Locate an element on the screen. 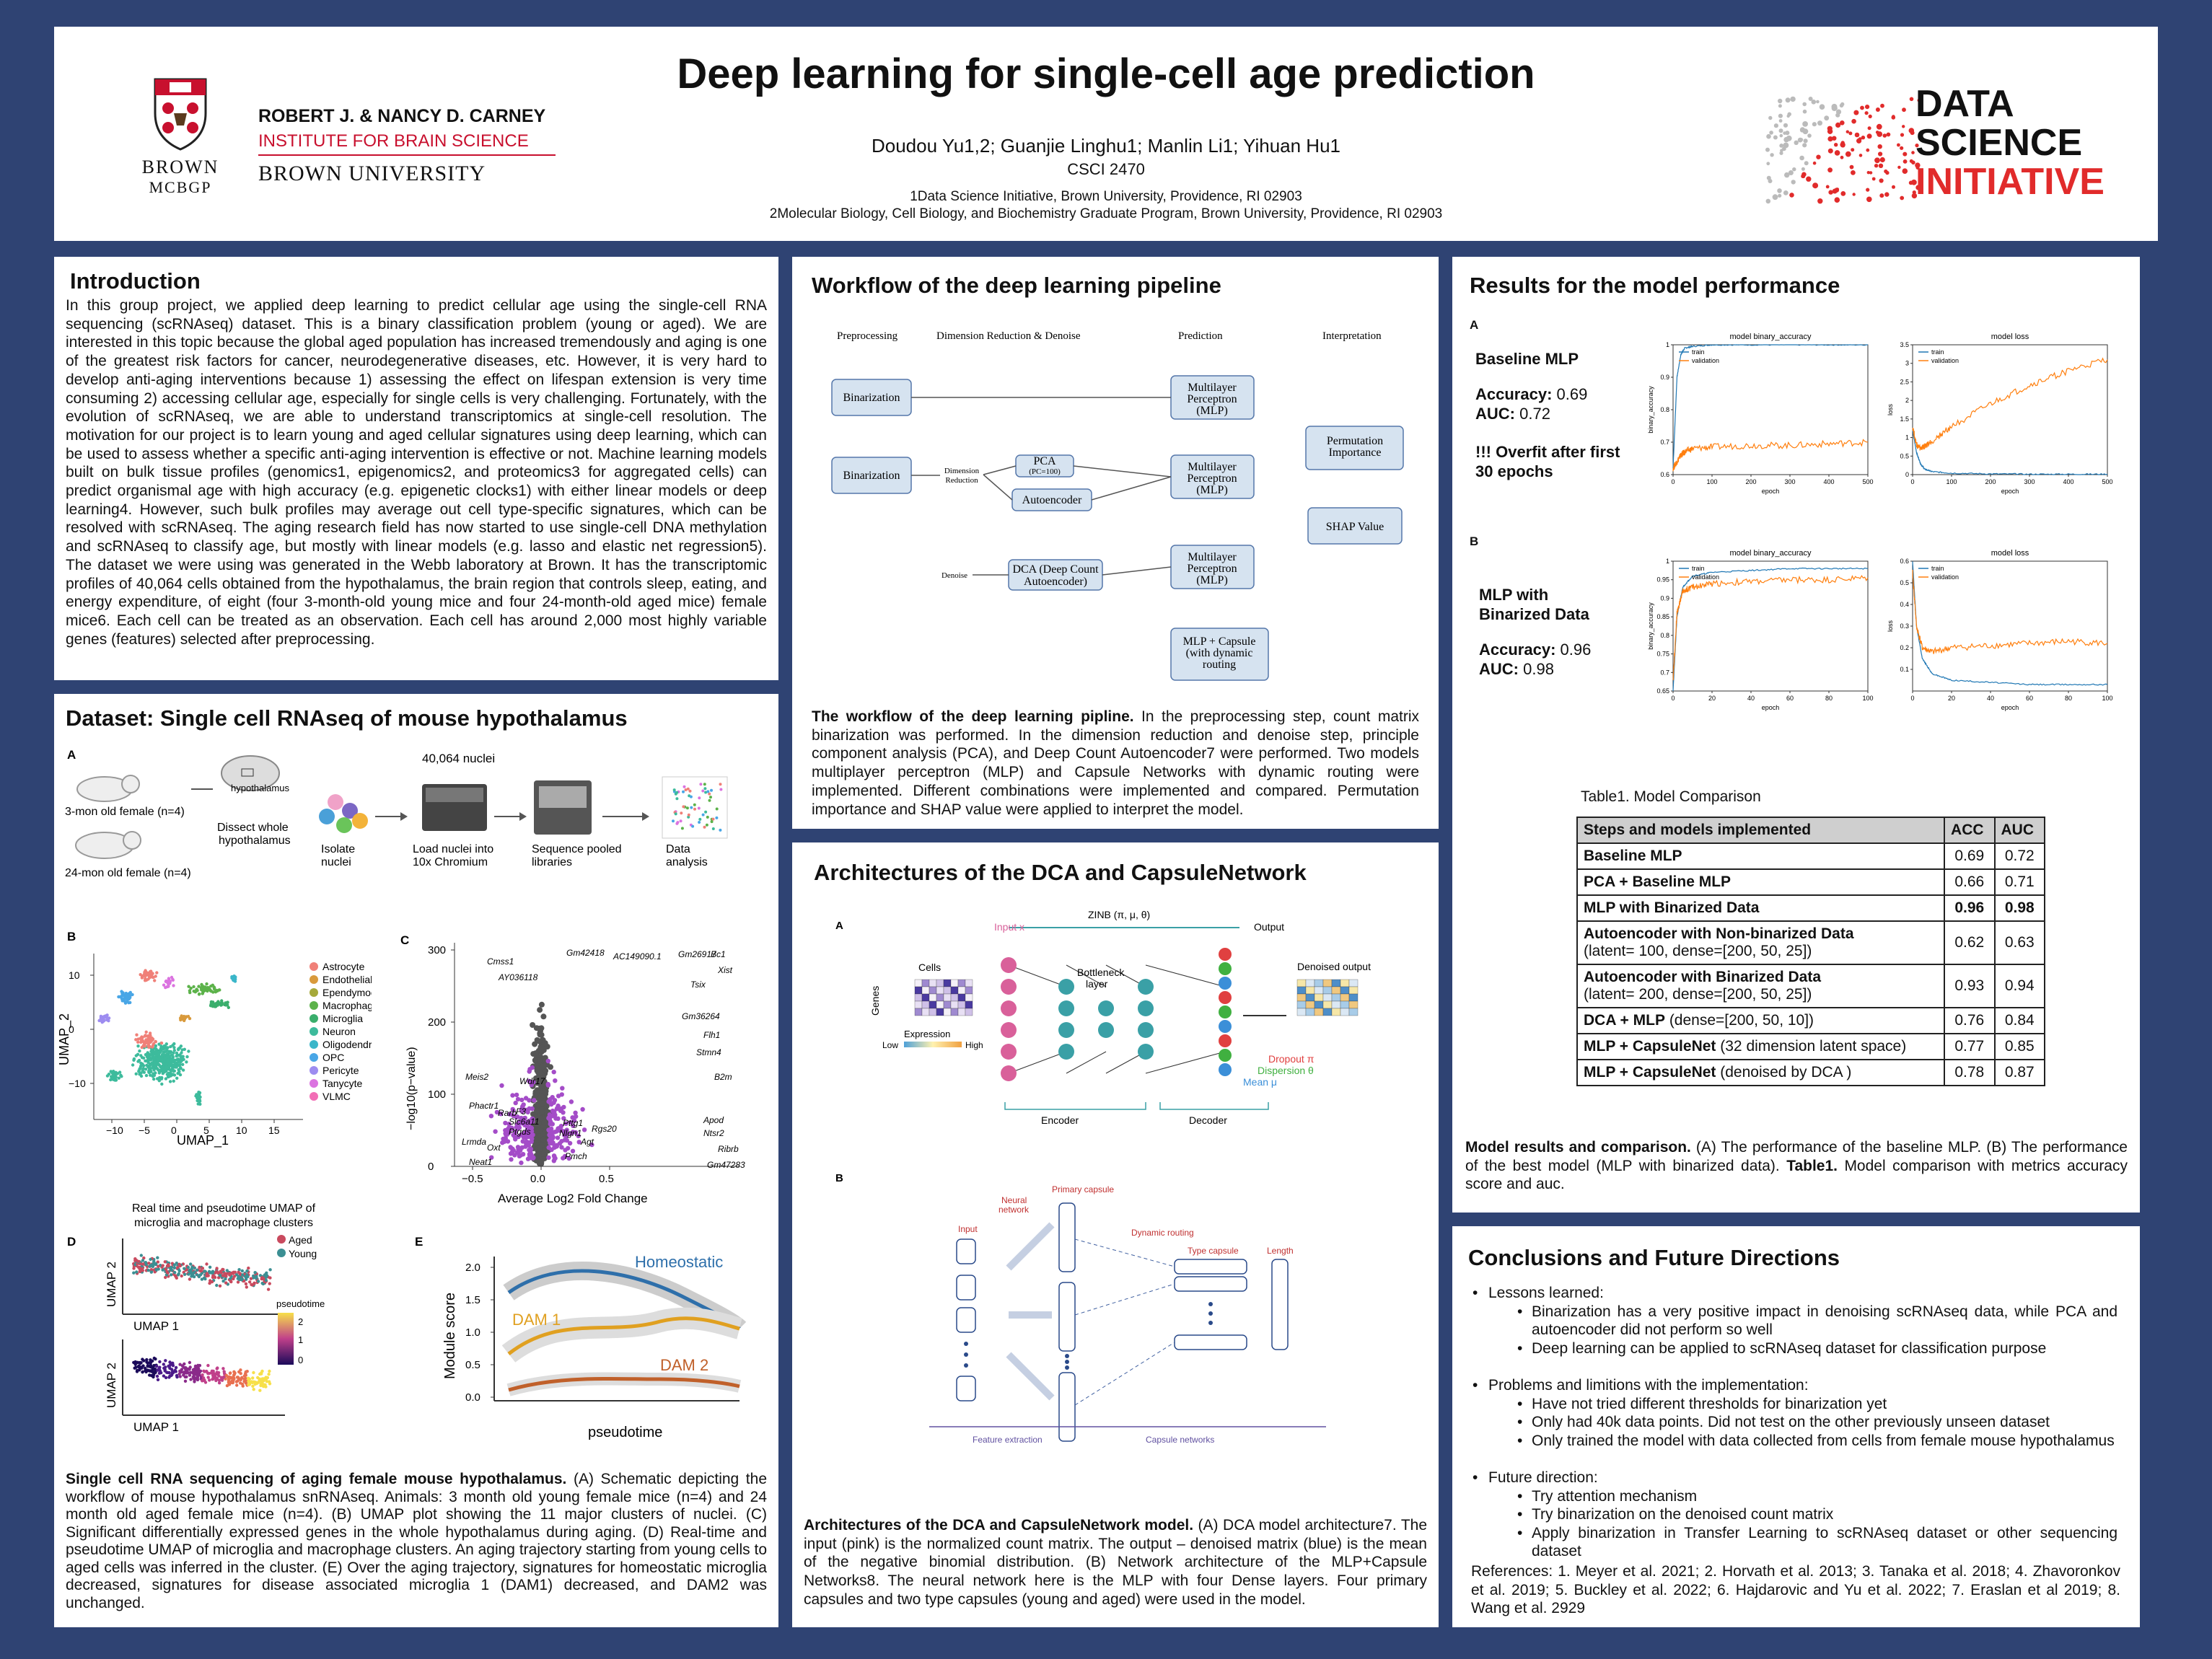 Image resolution: width=2212 pixels, height=1659 pixels. umap-legend-label: Ependymocyte is located at coordinates (347, 993).